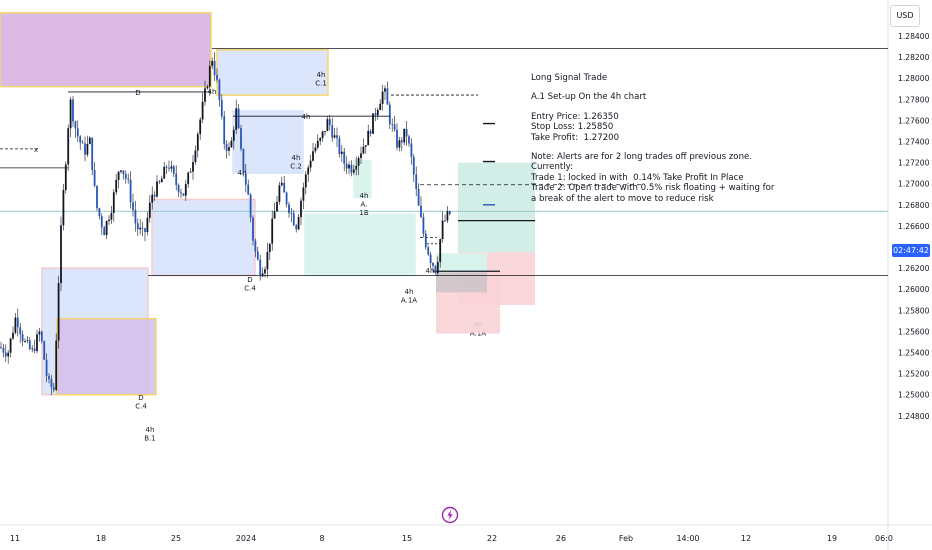 The height and width of the screenshot is (550, 932). What do you see at coordinates (149, 439) in the screenshot?
I see `zone-label: B.1` at bounding box center [149, 439].